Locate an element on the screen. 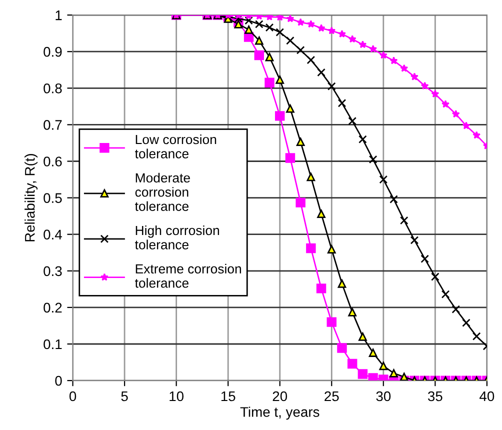 The width and height of the screenshot is (502, 430). legend-label: Moderate corrosion tolerance is located at coordinates (162, 191).